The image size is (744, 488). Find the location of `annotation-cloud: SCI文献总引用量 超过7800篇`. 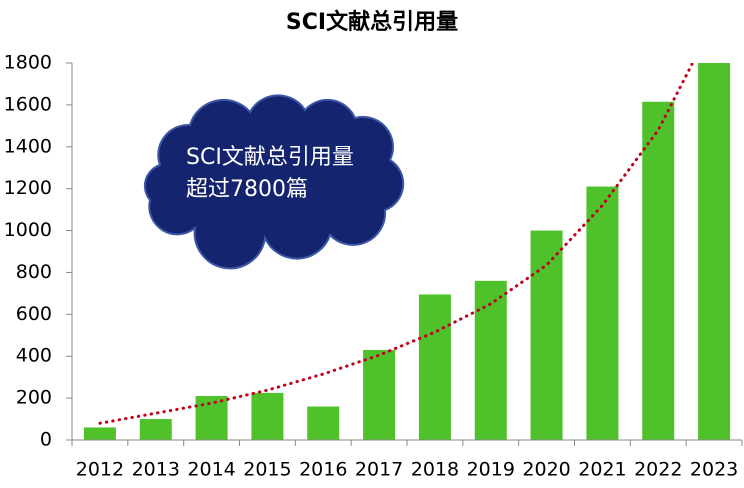

annotation-cloud: SCI文献总引用量 超过7800篇 is located at coordinates (274, 182).